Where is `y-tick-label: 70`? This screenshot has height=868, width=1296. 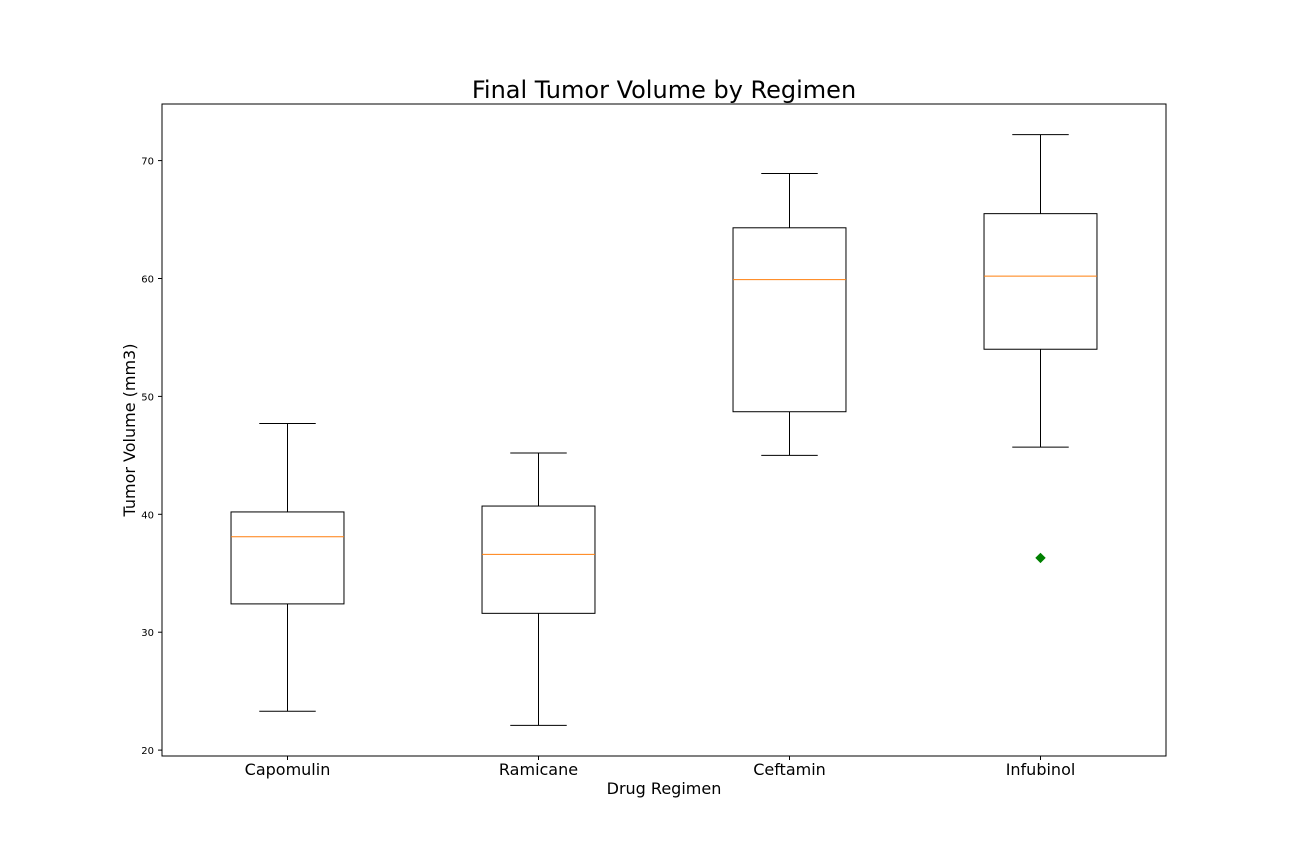
y-tick-label: 70 is located at coordinates (147, 162).